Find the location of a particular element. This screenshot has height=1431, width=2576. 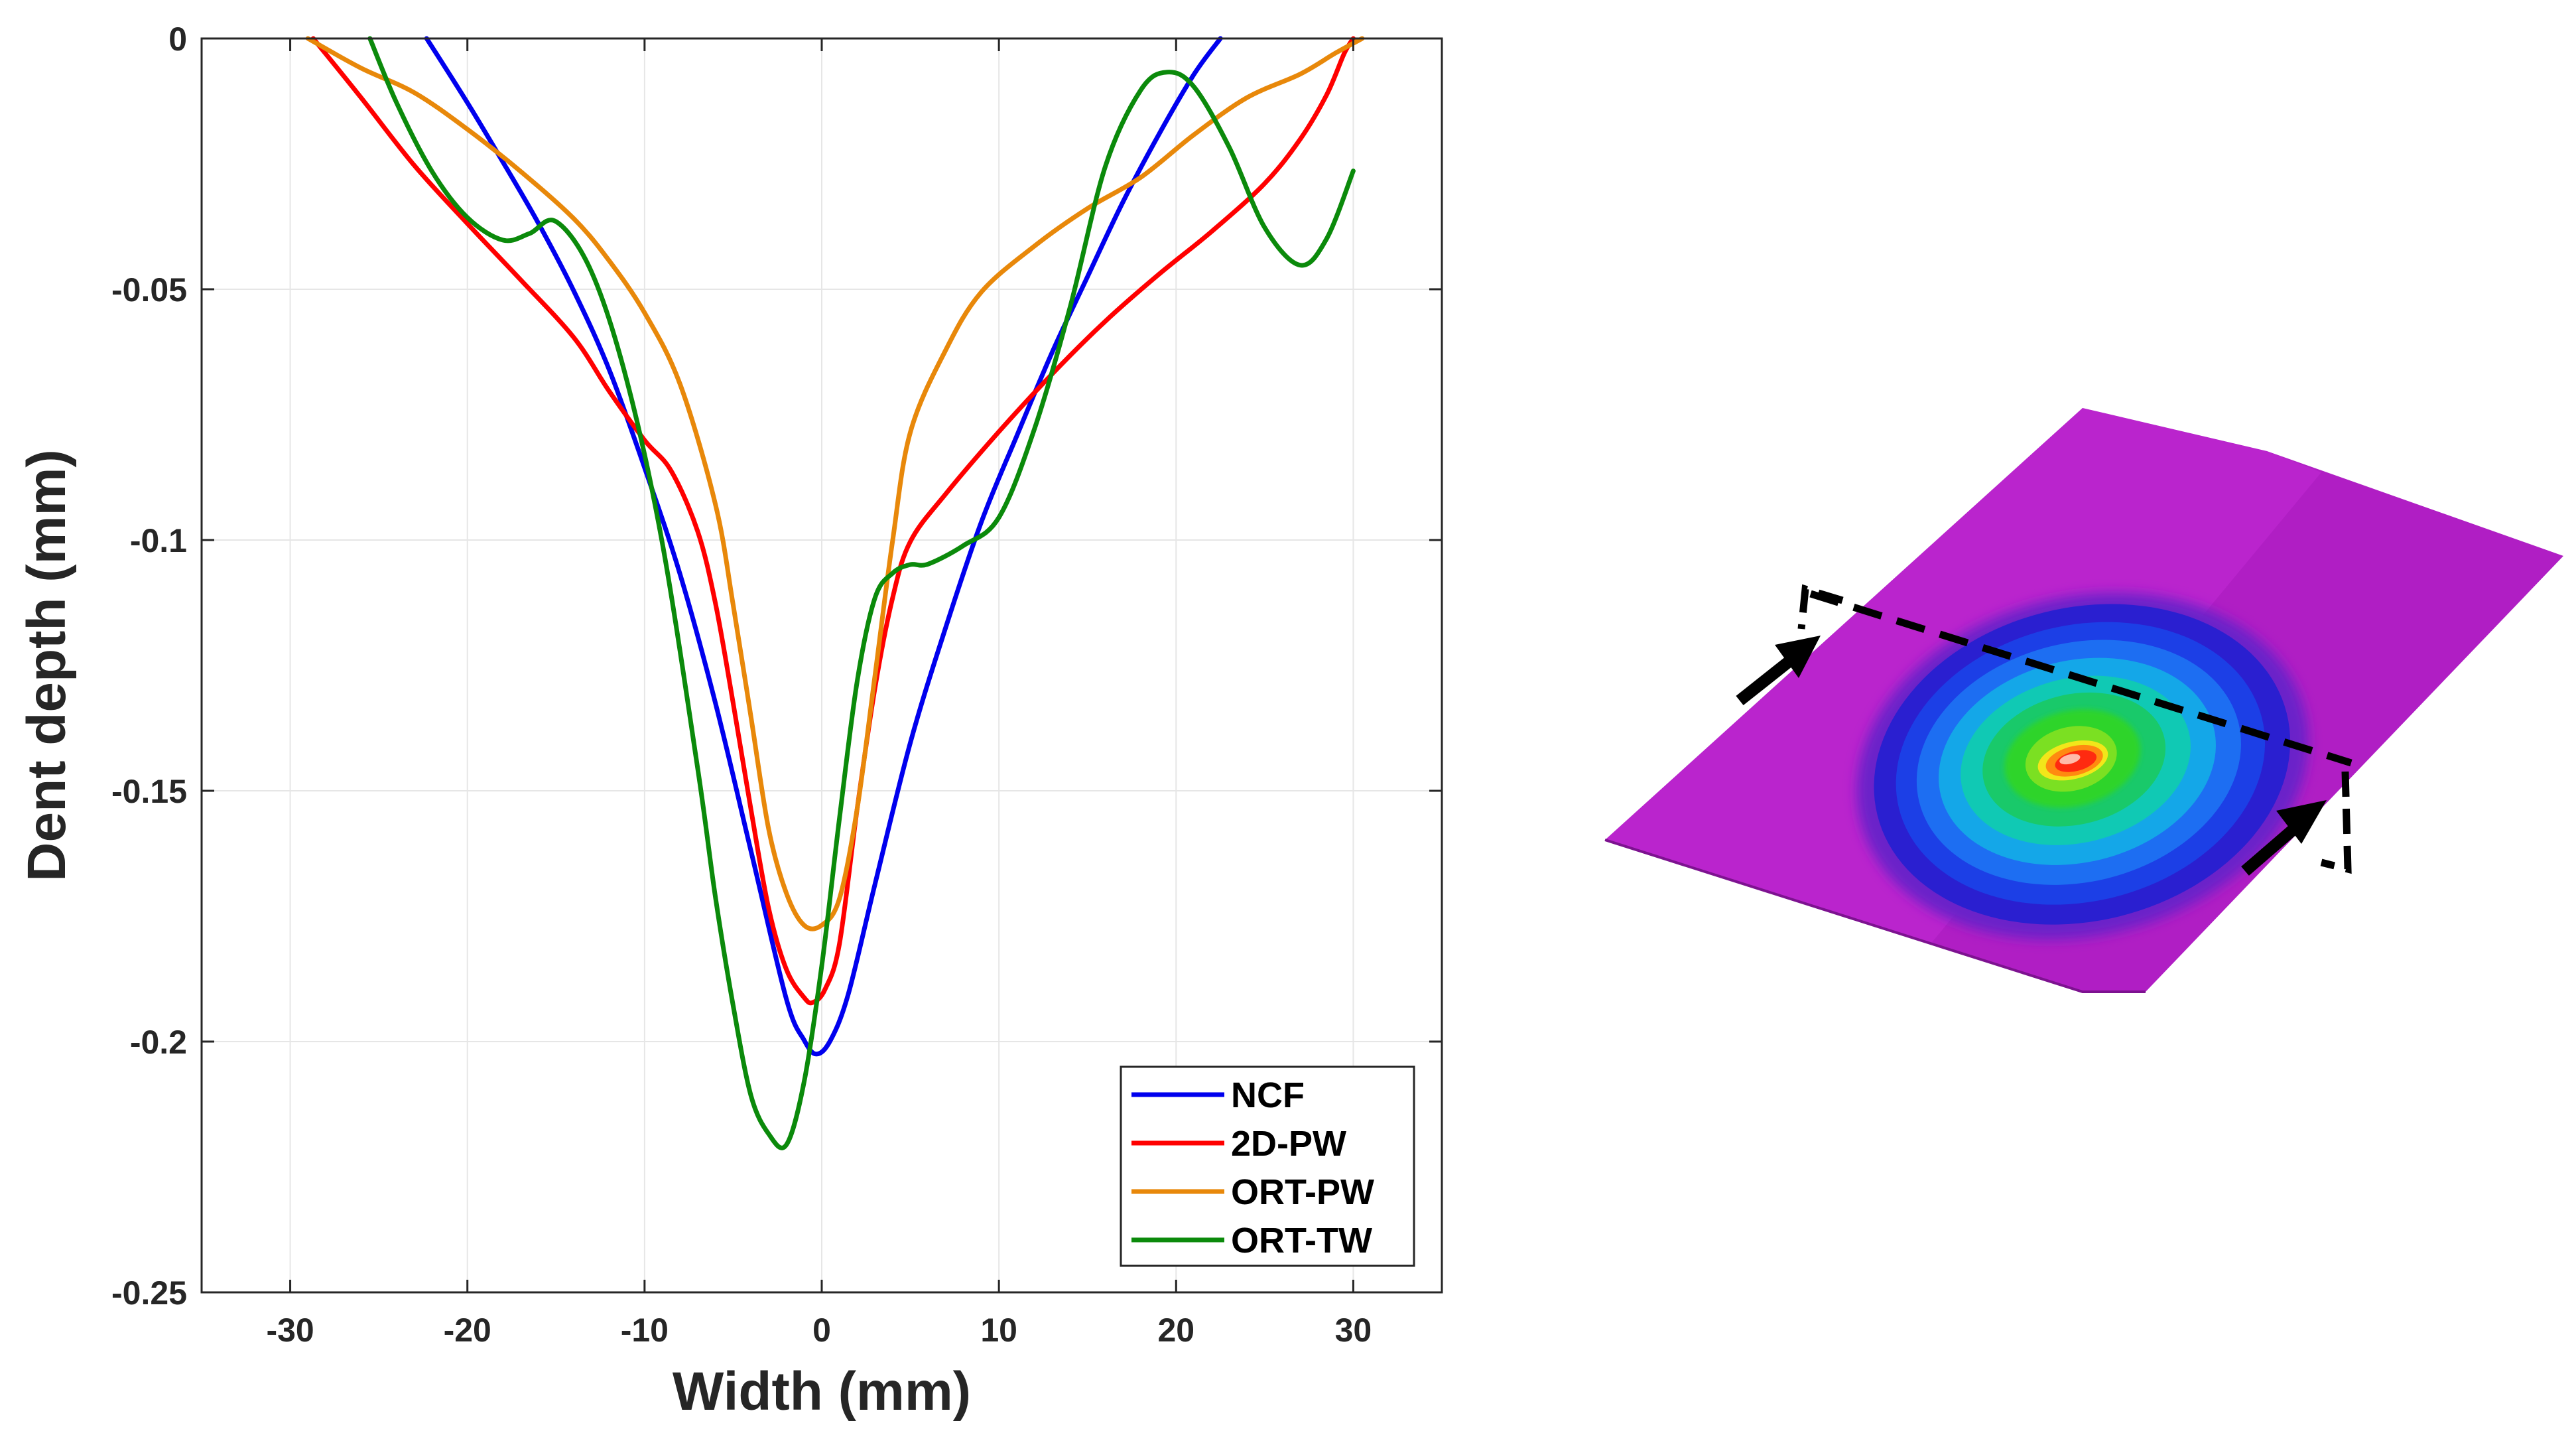

x-tick-label: -10 is located at coordinates (645, 1330).